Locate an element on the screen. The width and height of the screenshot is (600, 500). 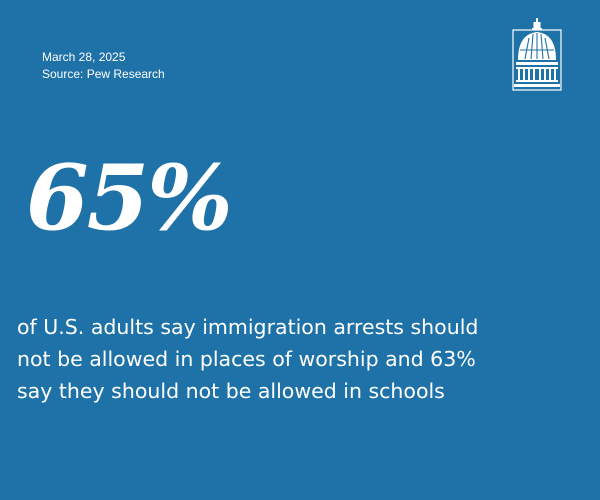
capitol-dome-icon is located at coordinates (537, 54).